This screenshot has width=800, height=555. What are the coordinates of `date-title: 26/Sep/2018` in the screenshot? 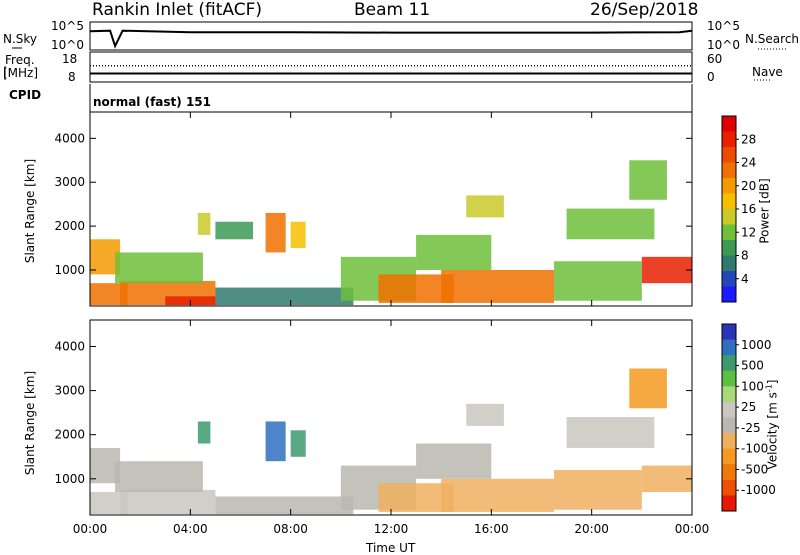 It's located at (644, 10).